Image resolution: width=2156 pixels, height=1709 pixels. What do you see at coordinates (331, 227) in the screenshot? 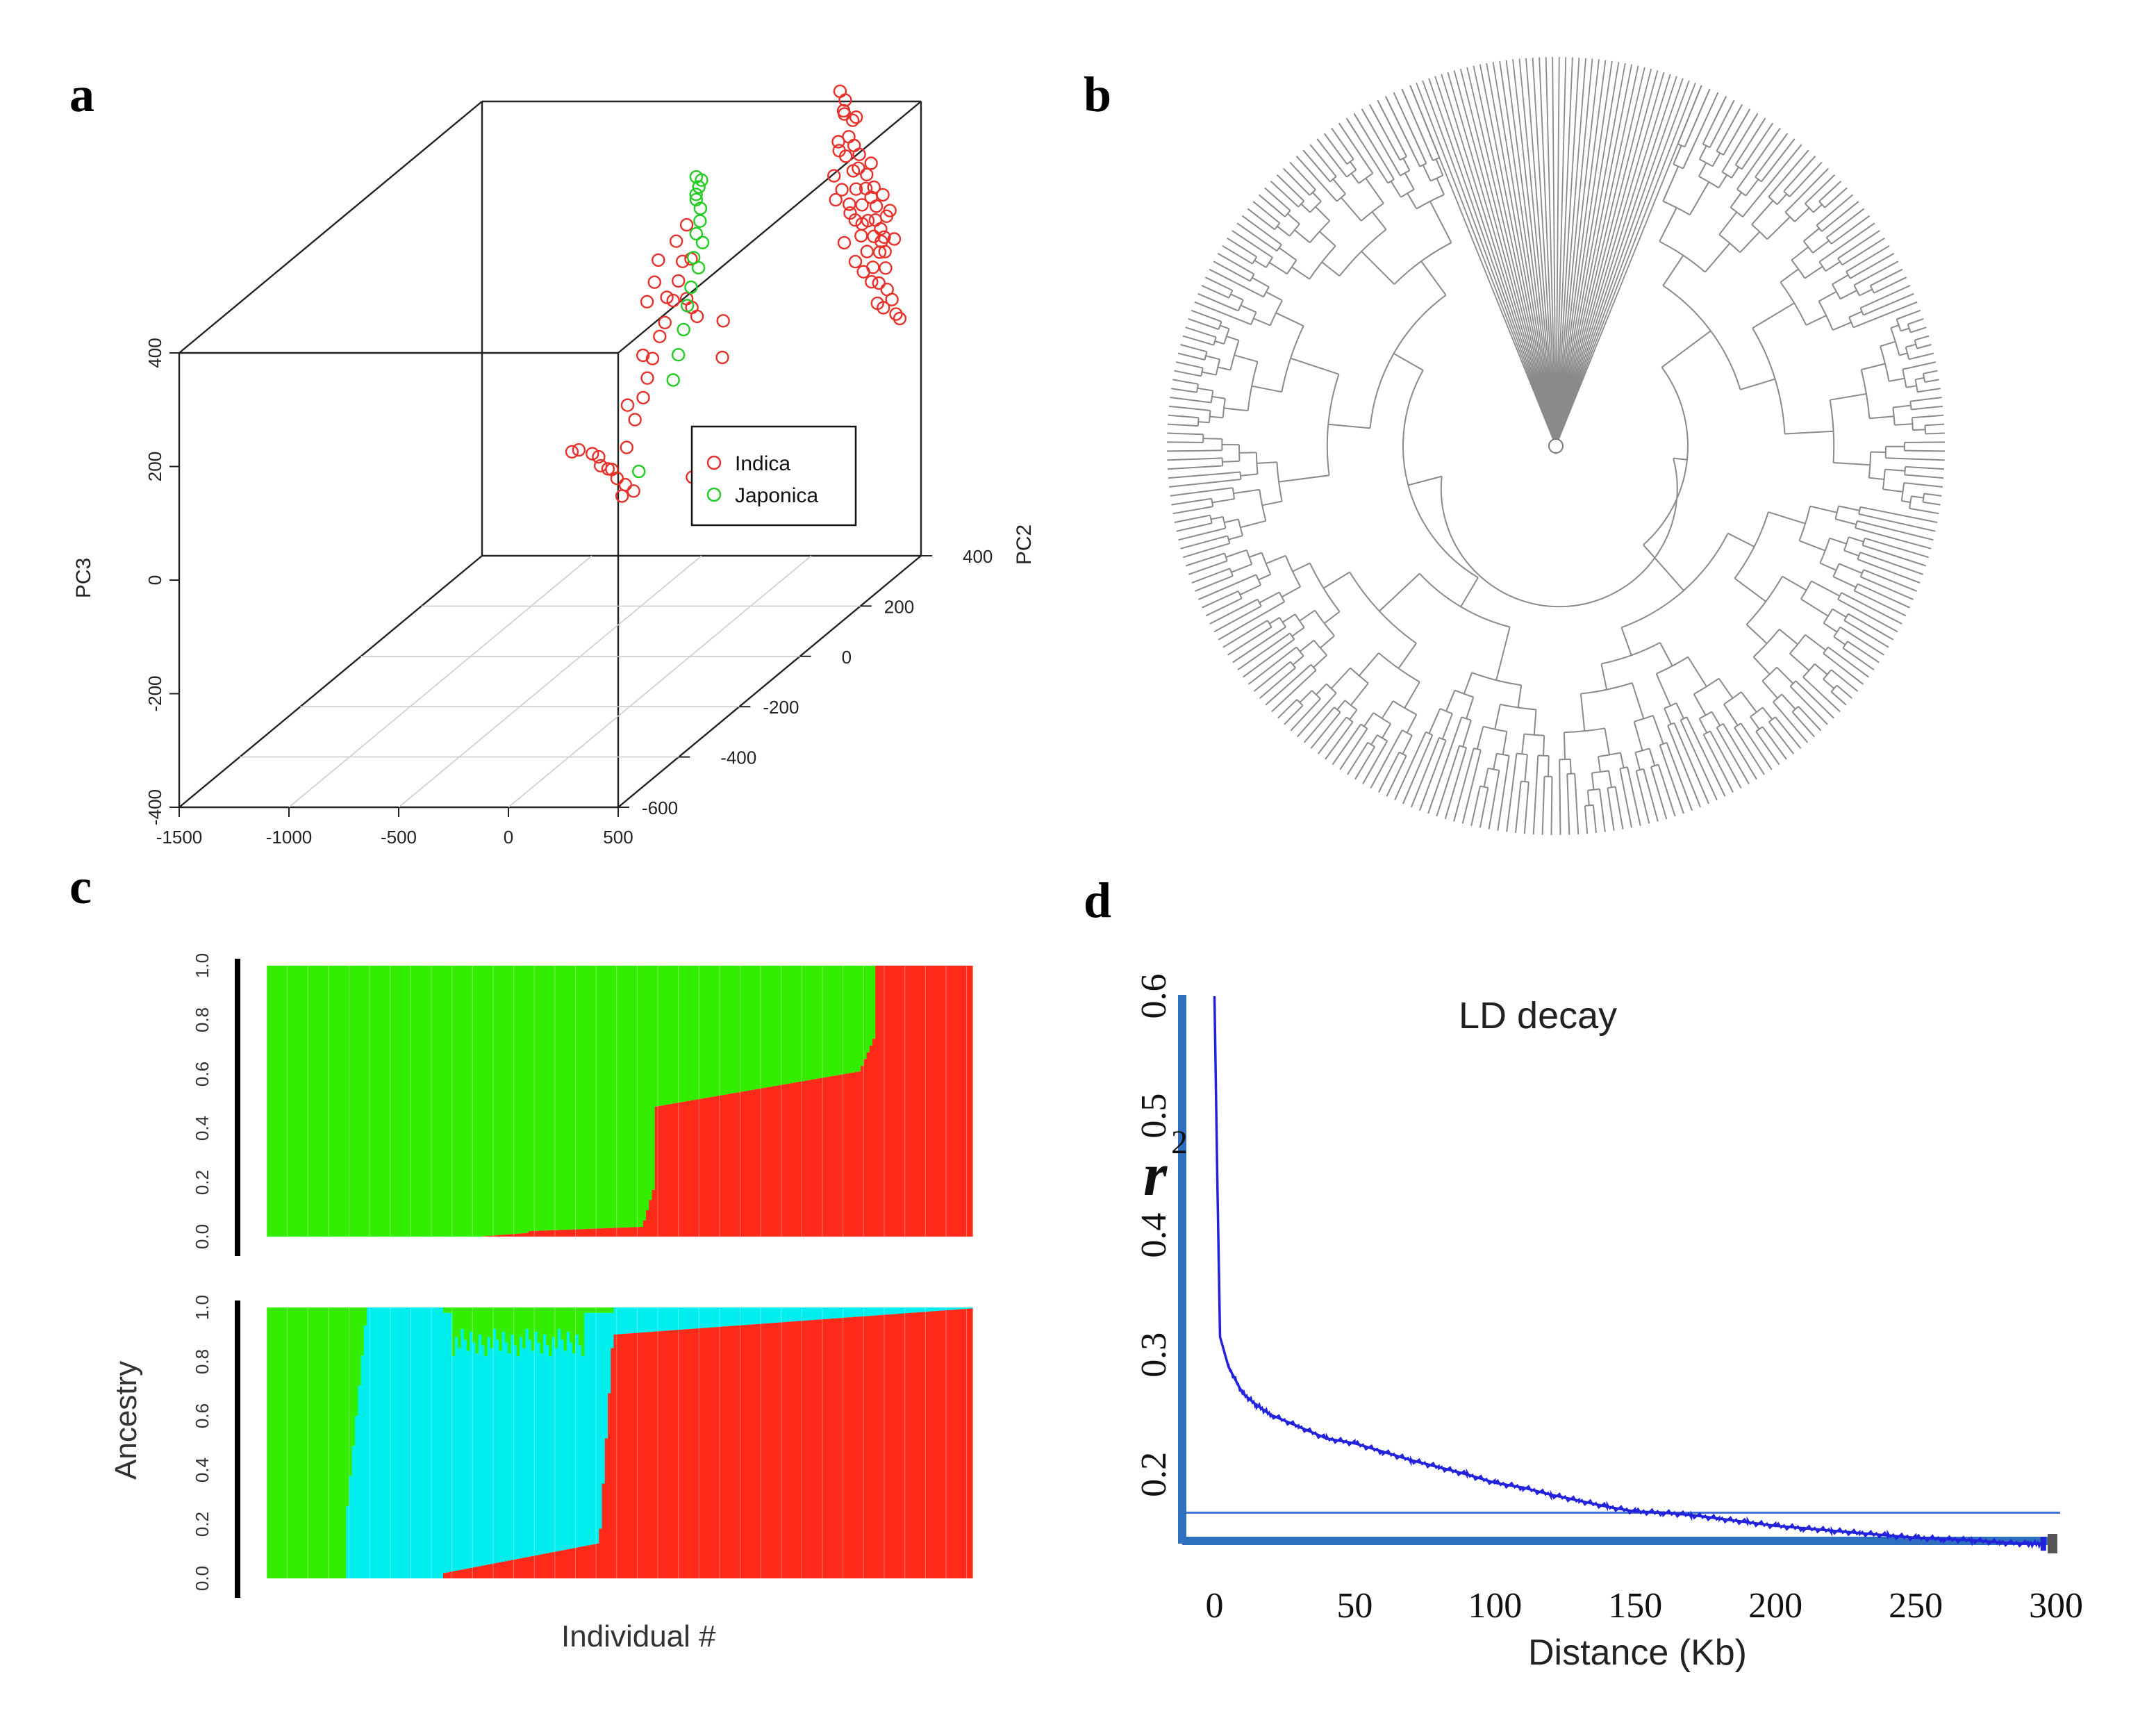
I see `depth-edge-tl` at bounding box center [331, 227].